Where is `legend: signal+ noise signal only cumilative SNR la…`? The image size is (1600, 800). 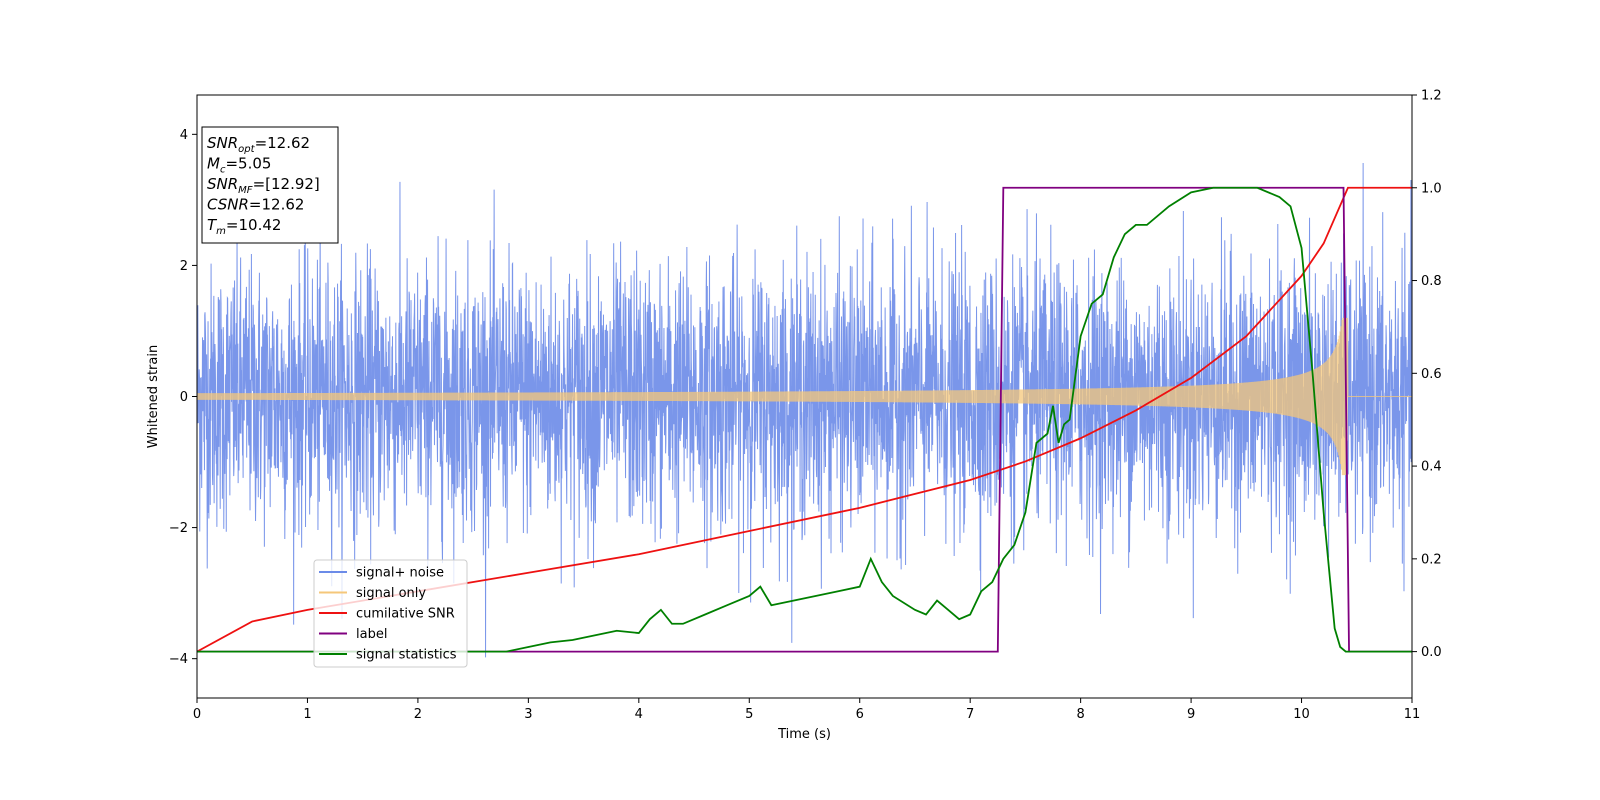 legend: signal+ noise signal only cumilative SNR la… is located at coordinates (390, 613).